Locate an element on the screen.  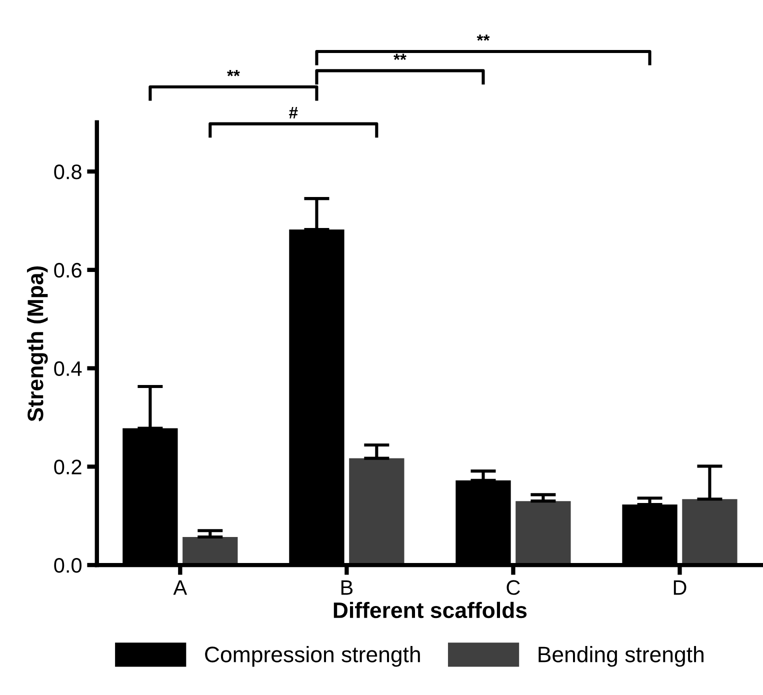
y-tick-label: 0.8 is located at coordinates (68, 172).